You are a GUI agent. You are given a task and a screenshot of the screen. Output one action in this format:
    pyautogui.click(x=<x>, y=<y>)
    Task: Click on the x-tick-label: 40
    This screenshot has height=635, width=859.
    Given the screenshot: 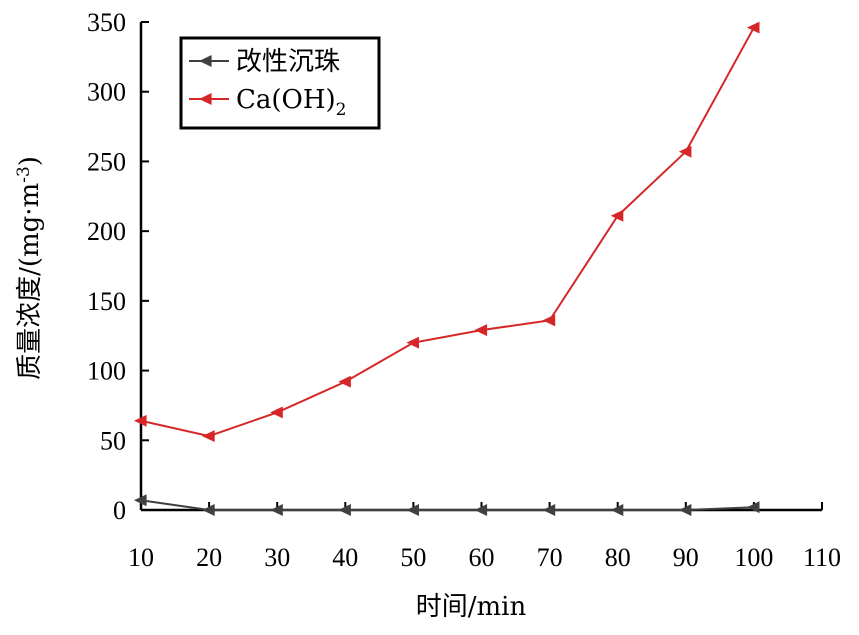 What is the action you would take?
    pyautogui.click(x=345, y=557)
    